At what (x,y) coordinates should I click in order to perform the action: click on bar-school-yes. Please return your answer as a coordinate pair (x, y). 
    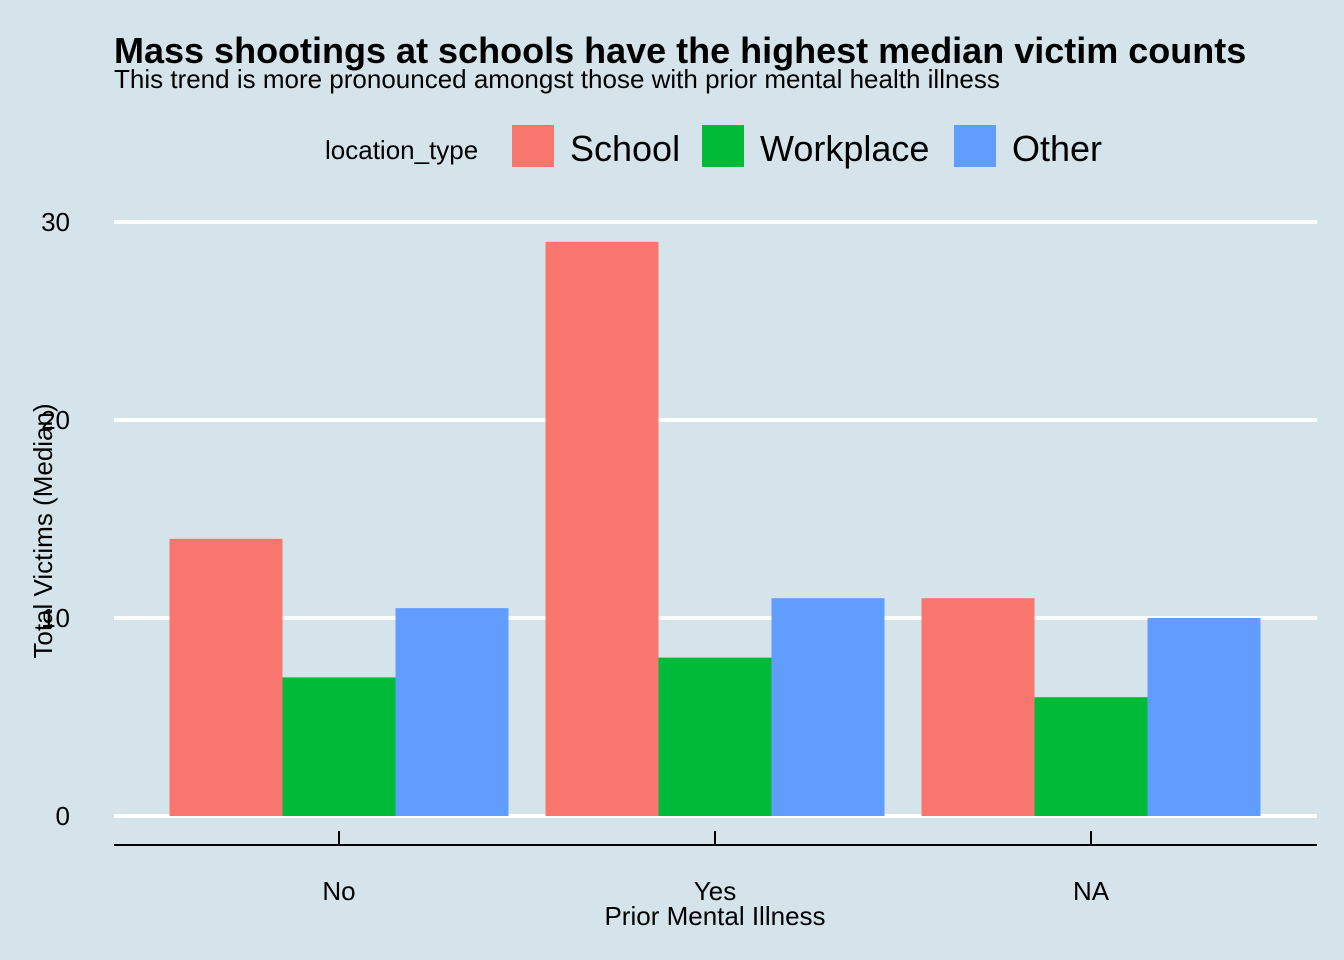
    Looking at the image, I should click on (602, 529).